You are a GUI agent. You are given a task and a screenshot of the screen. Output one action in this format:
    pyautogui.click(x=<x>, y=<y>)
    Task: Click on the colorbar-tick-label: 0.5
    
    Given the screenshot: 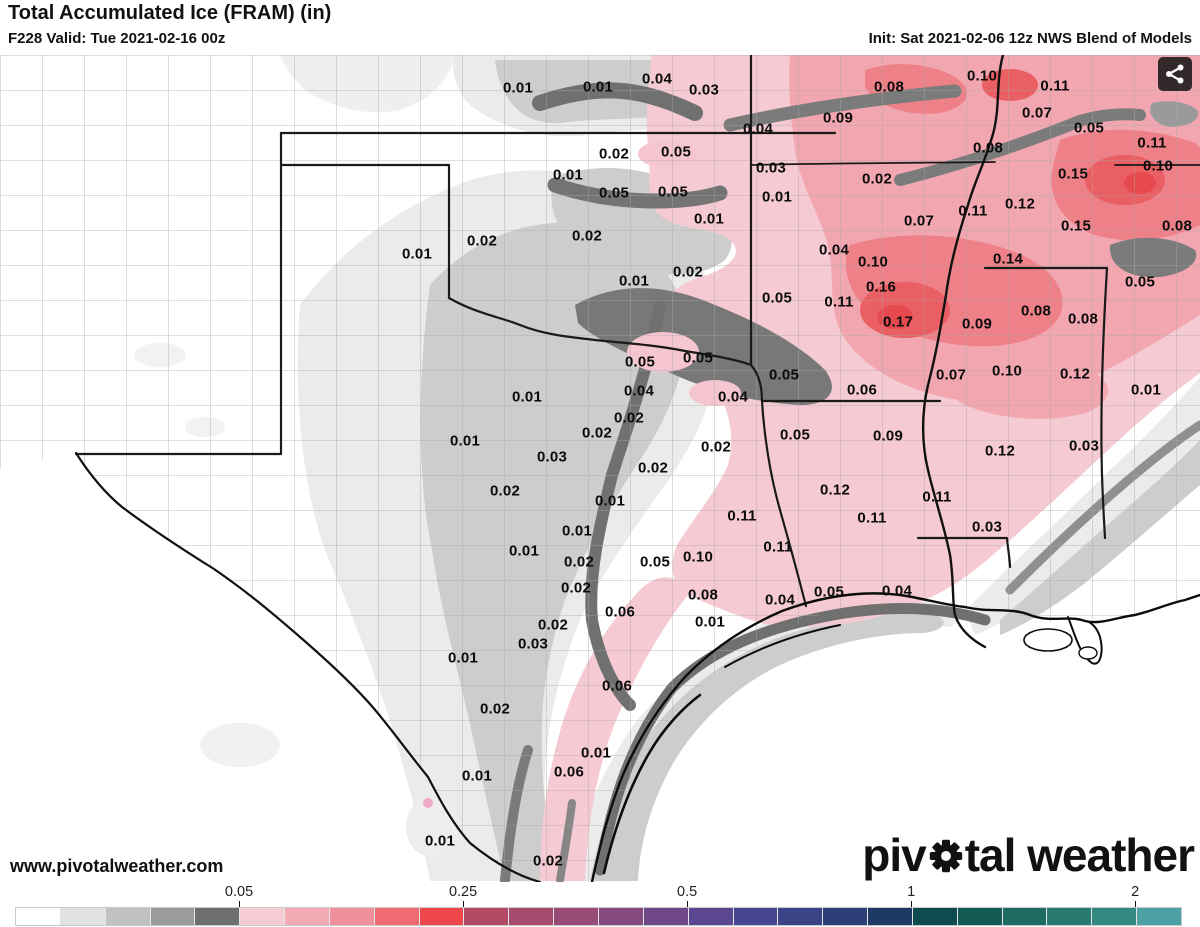 What is the action you would take?
    pyautogui.click(x=687, y=892)
    